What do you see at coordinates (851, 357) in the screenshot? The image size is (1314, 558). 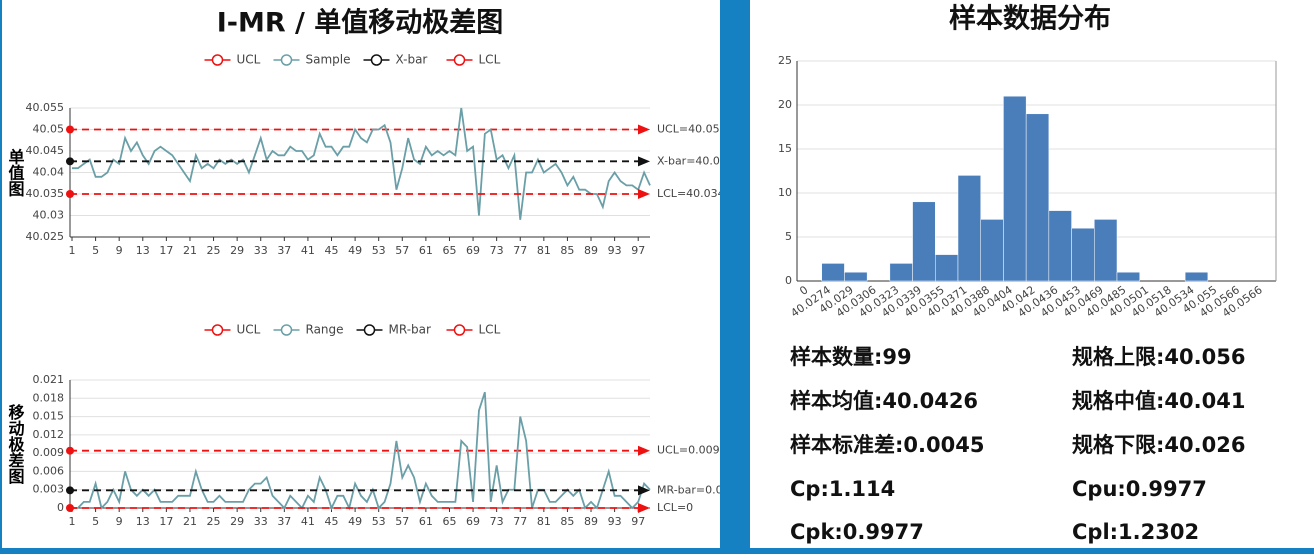 I see `stat-text: 样本数量:99` at bounding box center [851, 357].